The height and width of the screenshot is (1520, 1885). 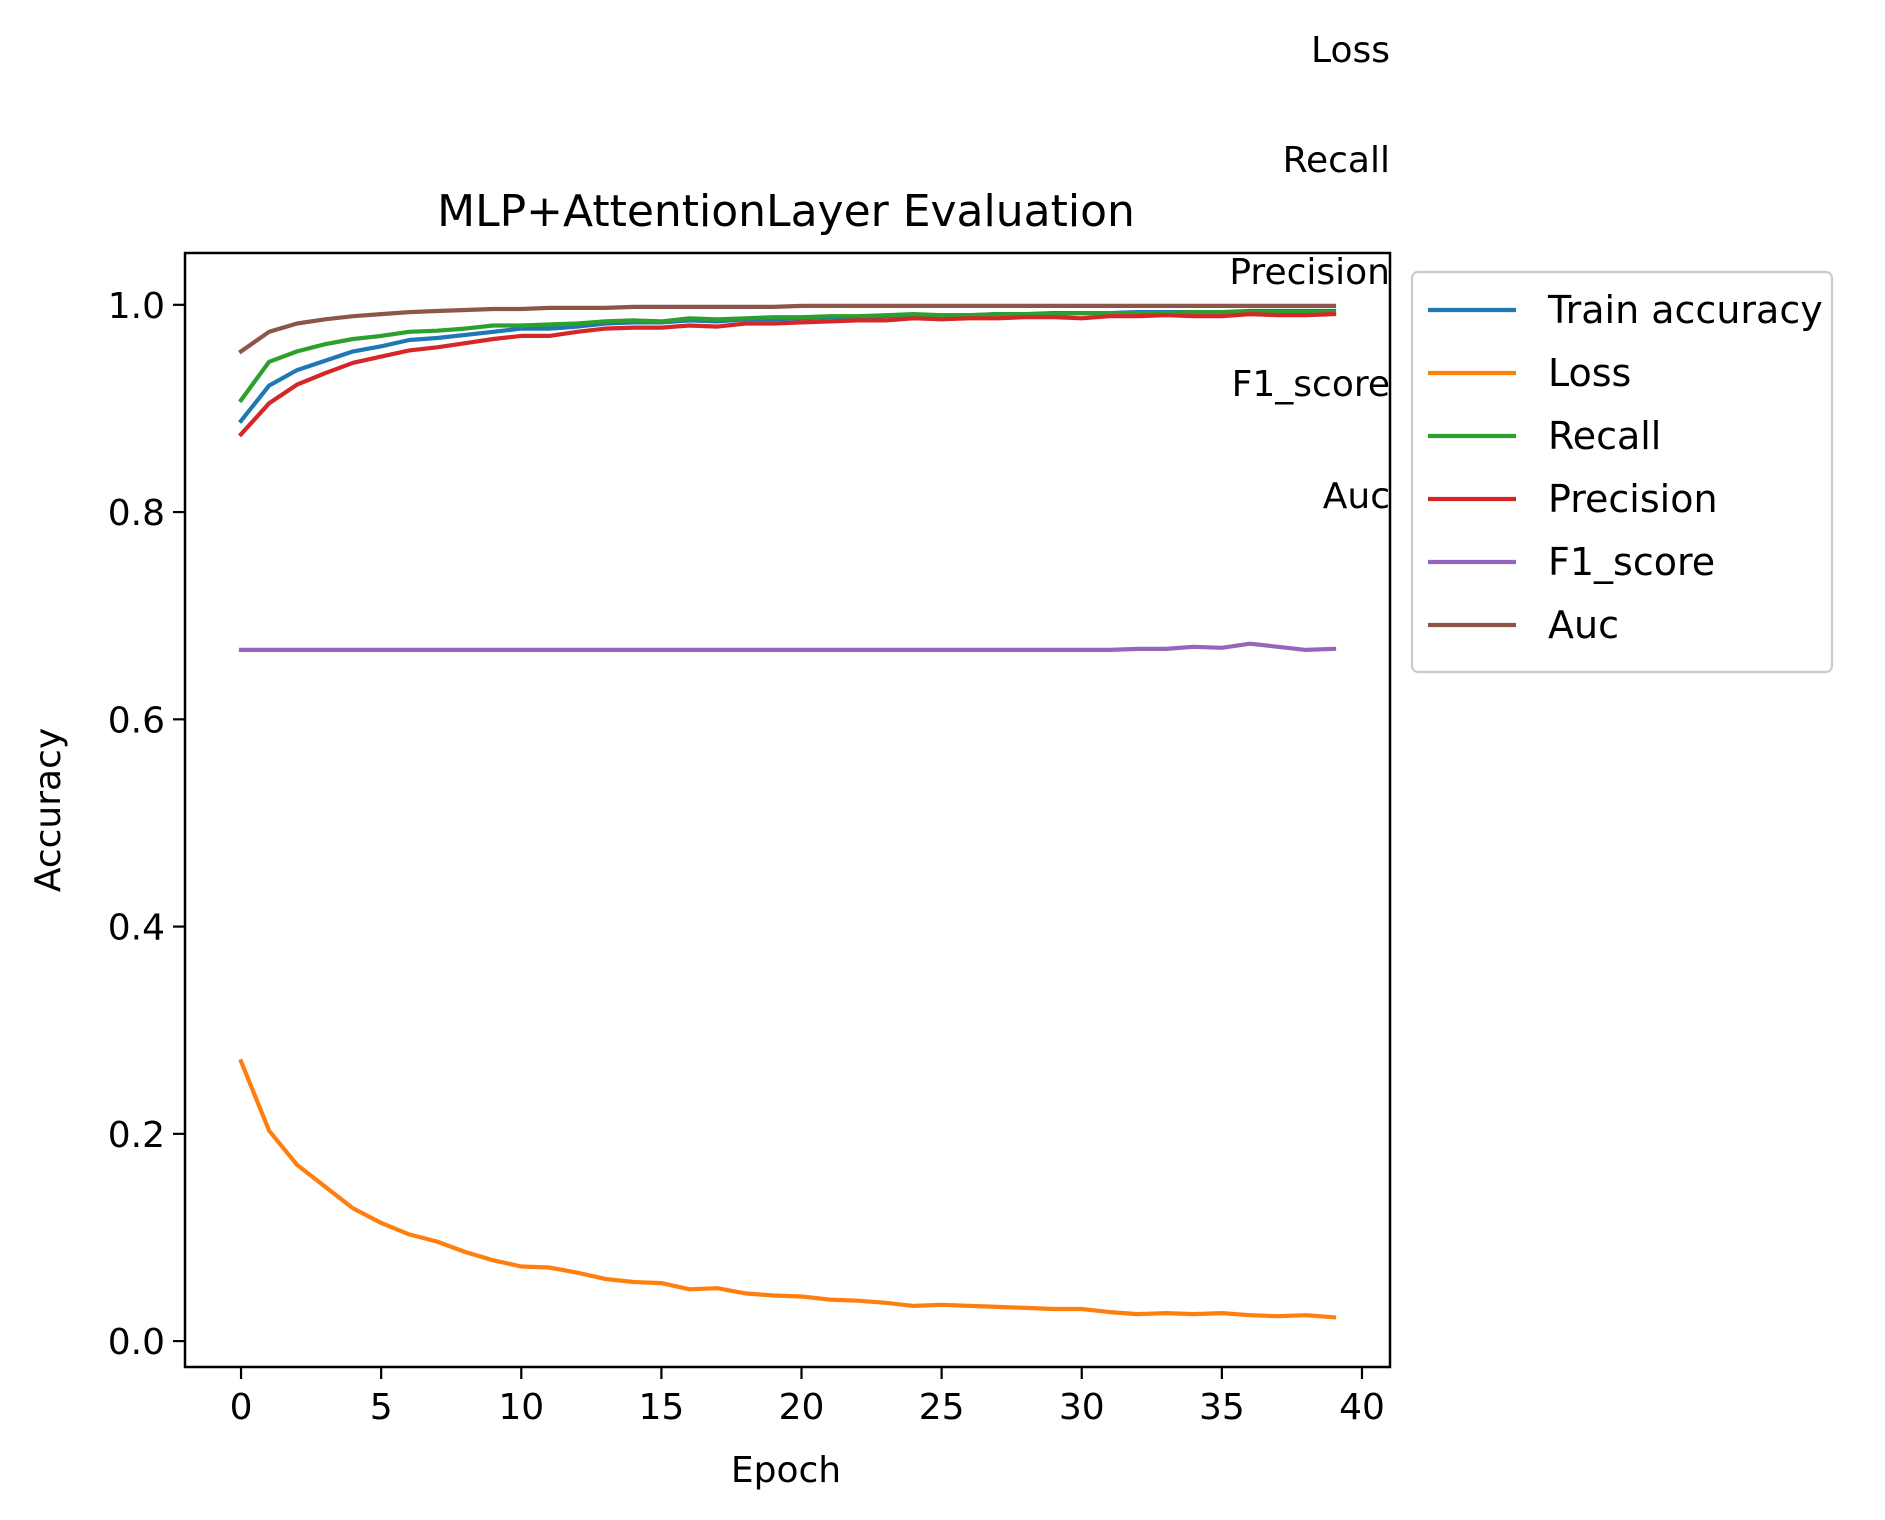 I want to click on series-line-precision, so click(x=787, y=374).